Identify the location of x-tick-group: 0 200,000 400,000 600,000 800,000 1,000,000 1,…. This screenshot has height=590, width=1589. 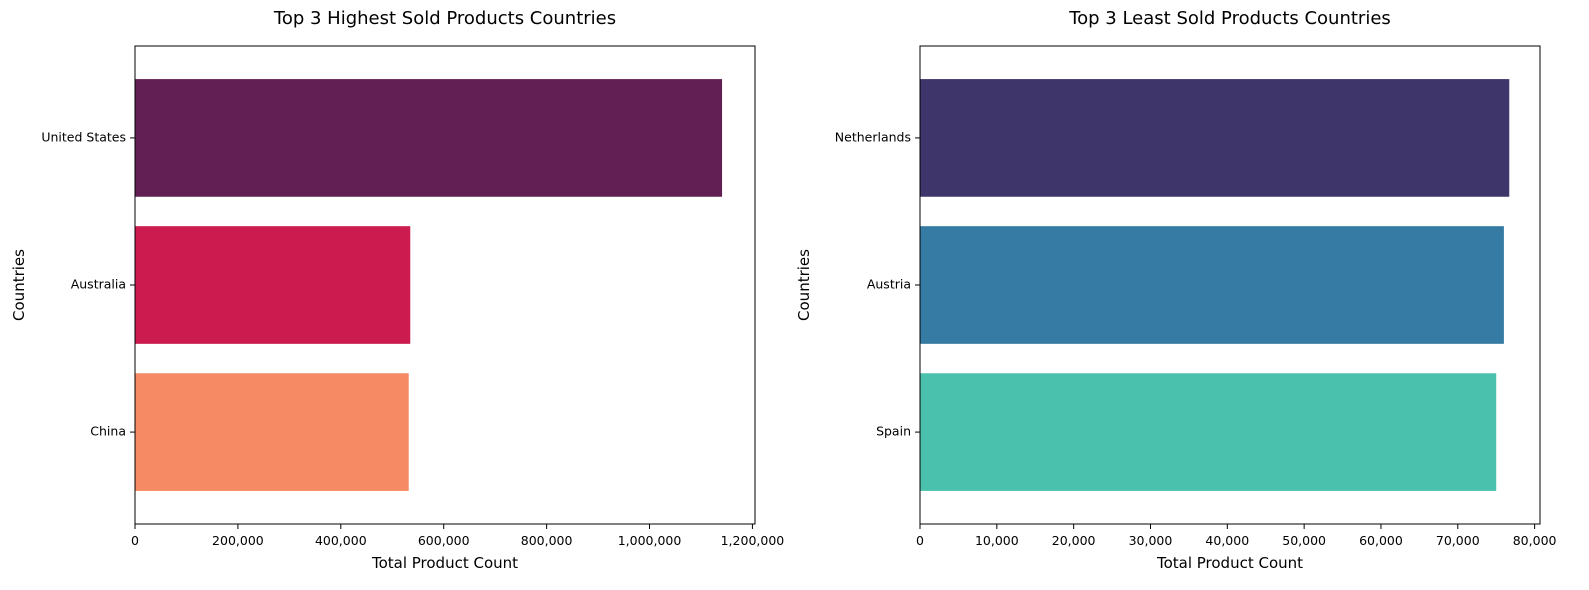
(457, 536).